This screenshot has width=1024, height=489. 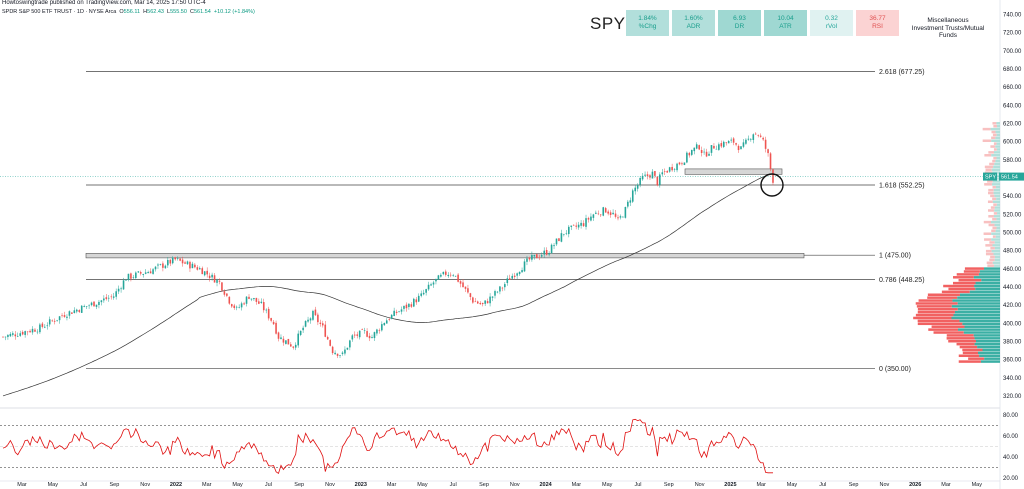 I want to click on price-tick-label: 480.00, so click(x=1012, y=252).